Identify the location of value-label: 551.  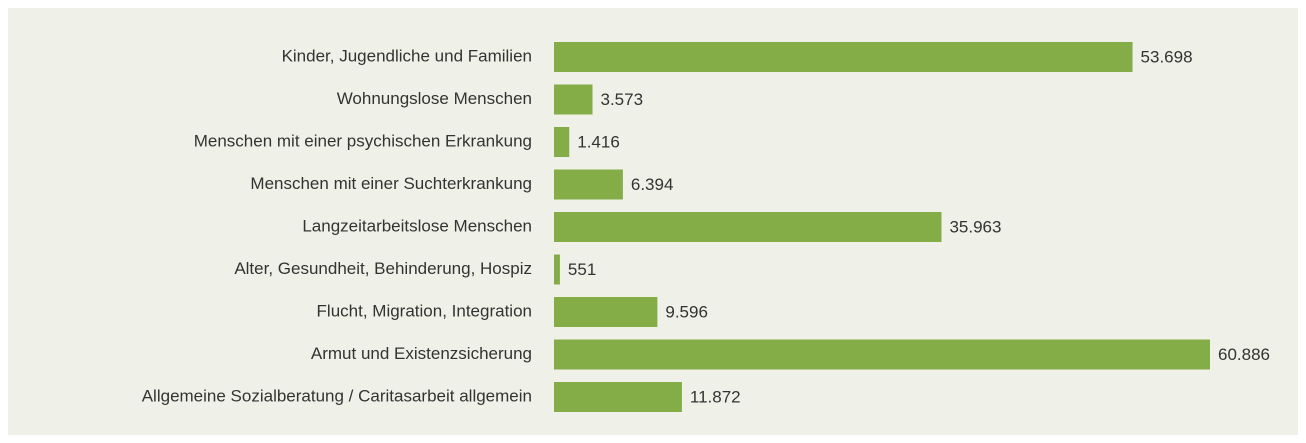
(582, 269).